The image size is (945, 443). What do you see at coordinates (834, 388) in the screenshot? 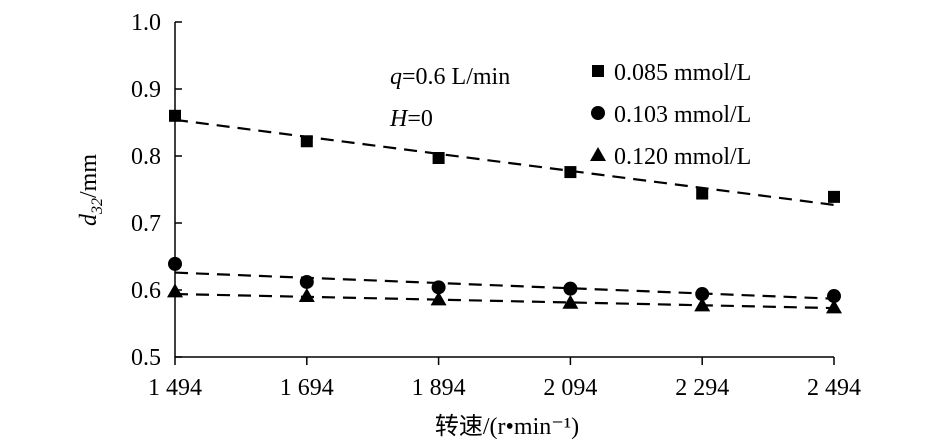
I see `x-tick-label: 2 494` at bounding box center [834, 388].